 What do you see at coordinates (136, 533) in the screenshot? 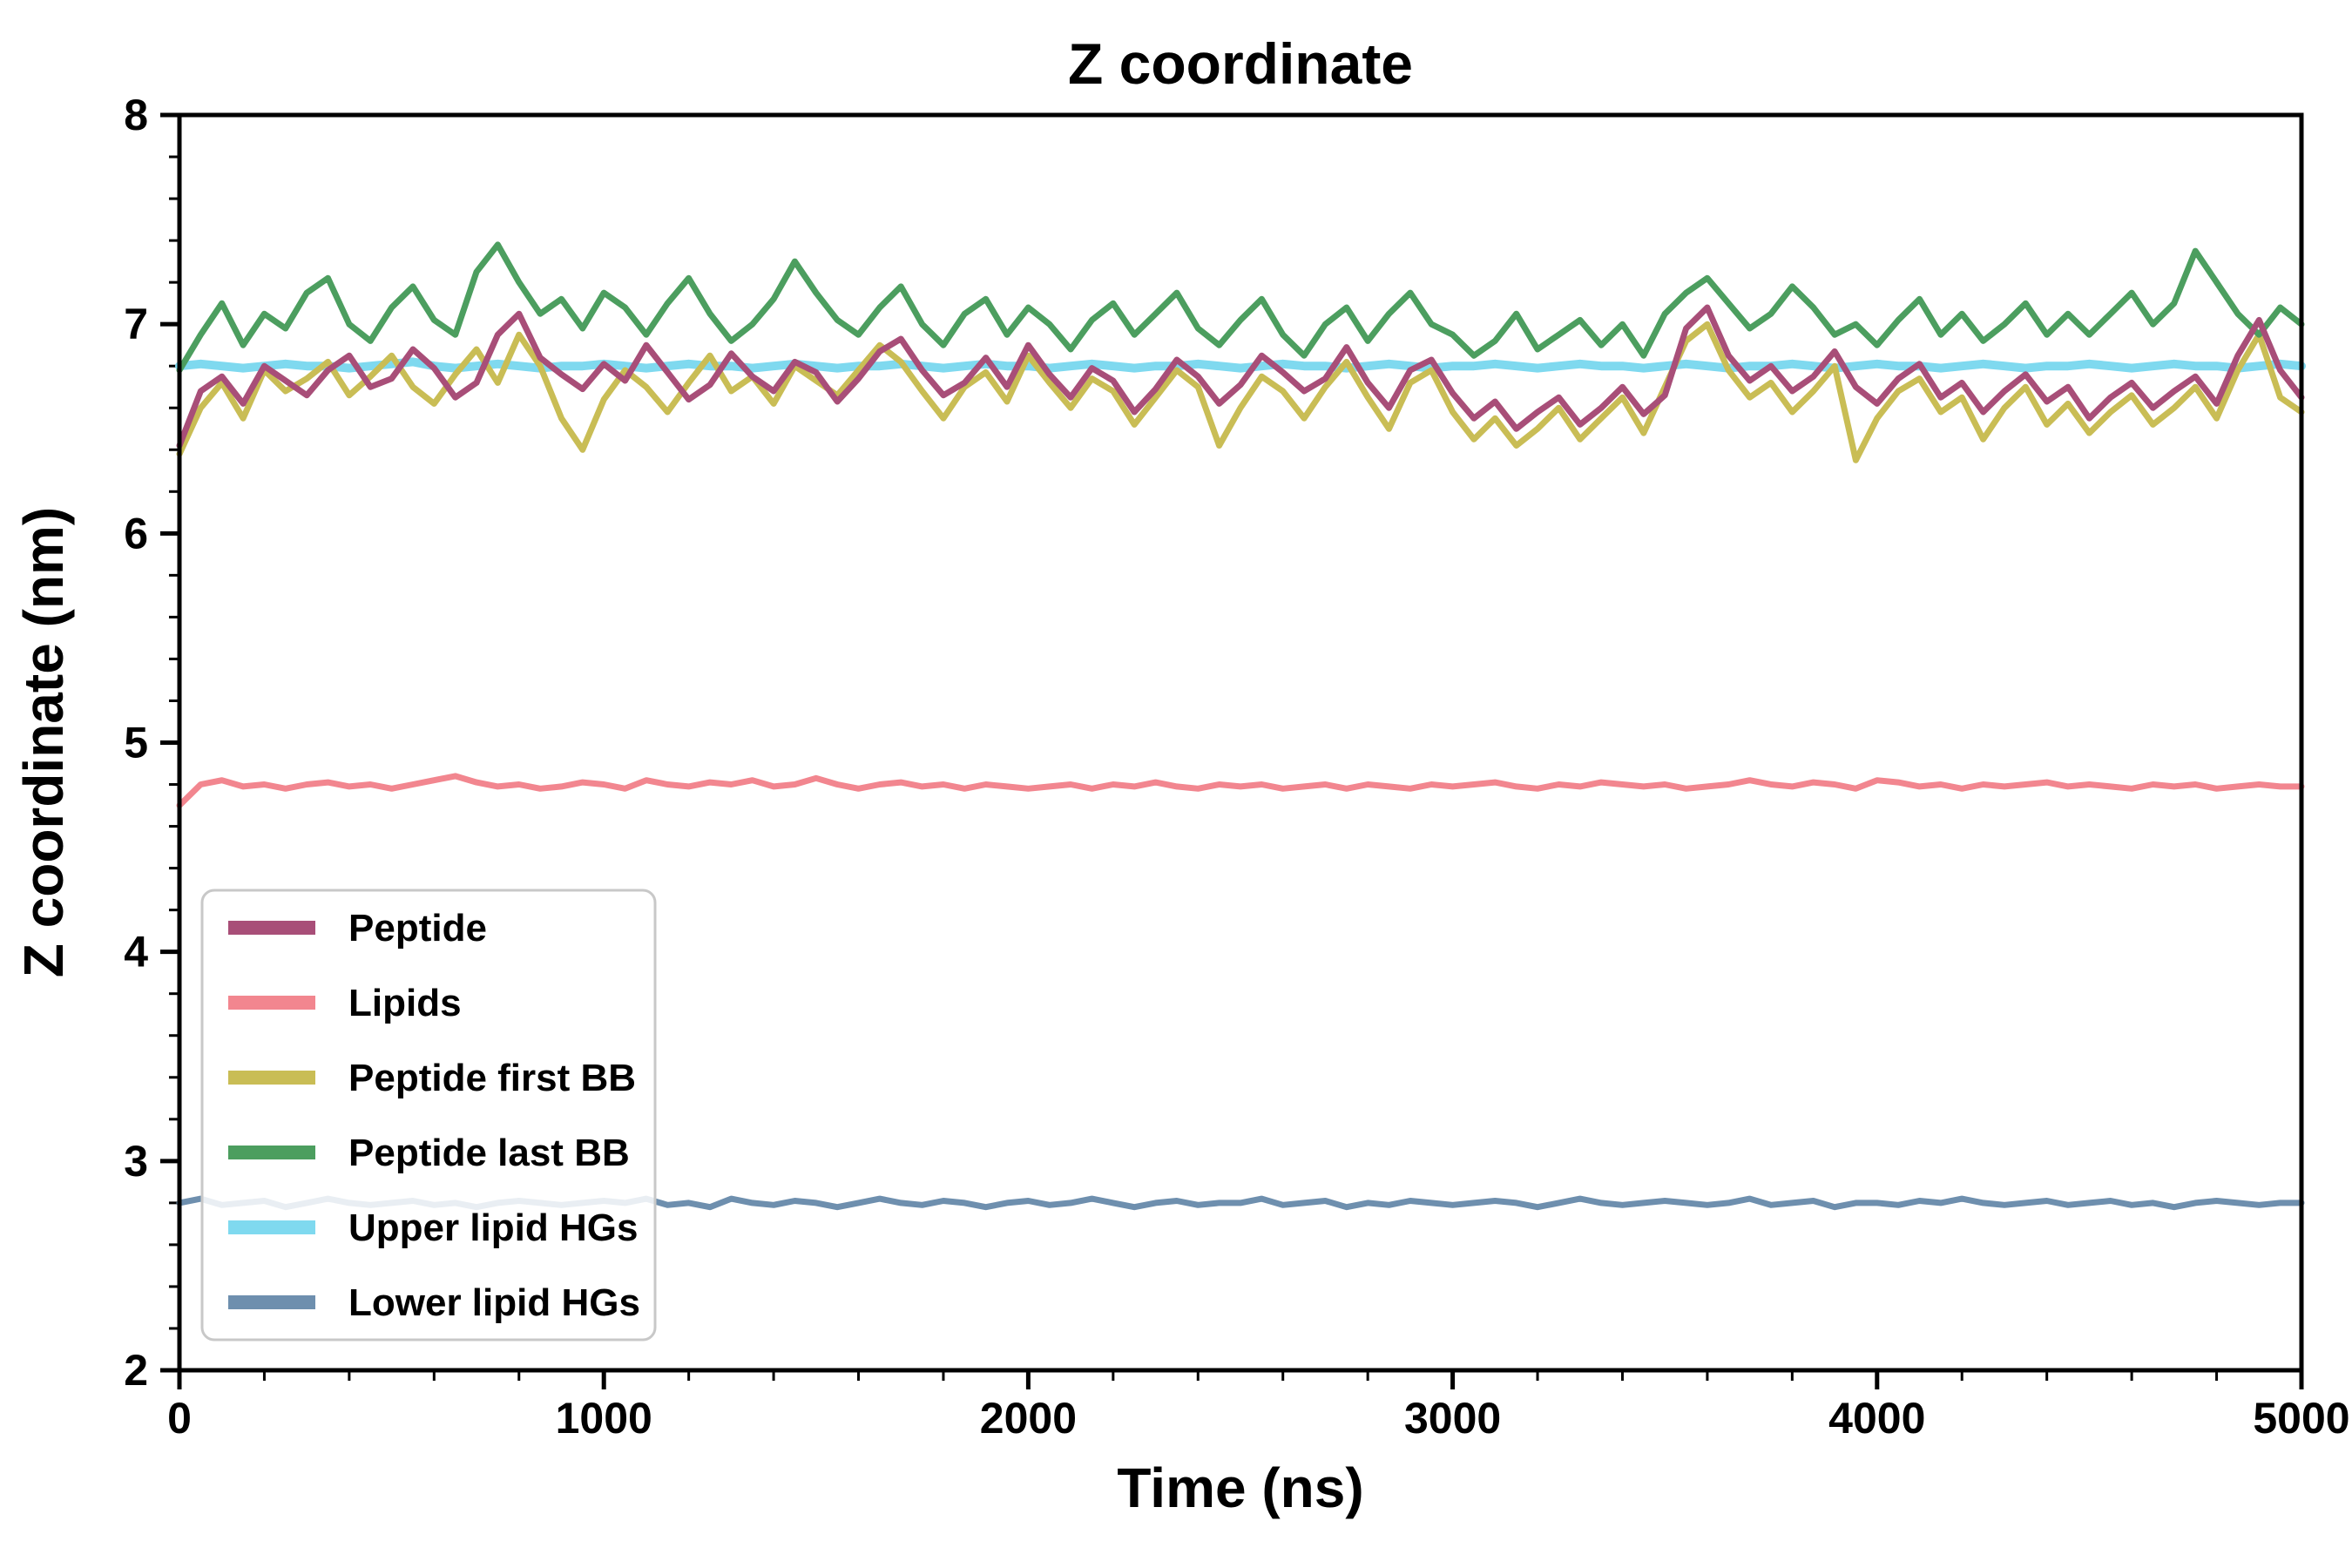
I see `y-tick-label-6: 6` at bounding box center [136, 533].